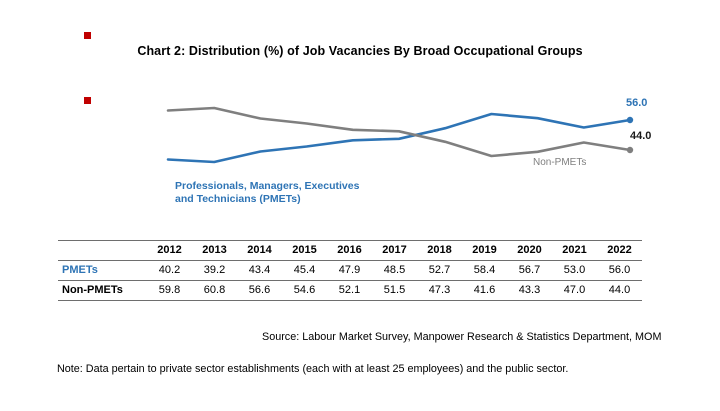 This screenshot has width=720, height=411. I want to click on pmets-end-value-label: 56.0, so click(637, 103).